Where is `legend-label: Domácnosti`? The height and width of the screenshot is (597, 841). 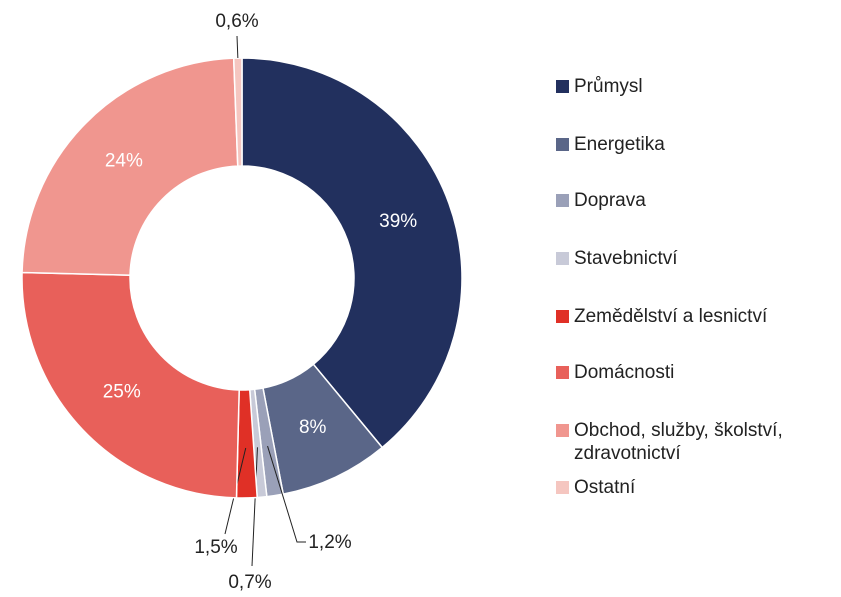 legend-label: Domácnosti is located at coordinates (624, 372).